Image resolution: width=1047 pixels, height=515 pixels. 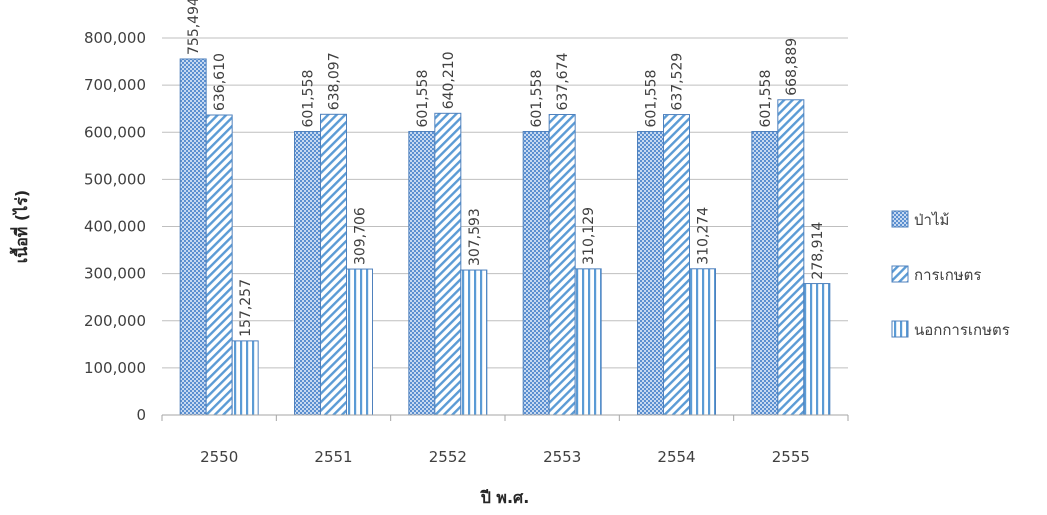 I want to click on y-tick-label: 600,000, so click(x=115, y=132).